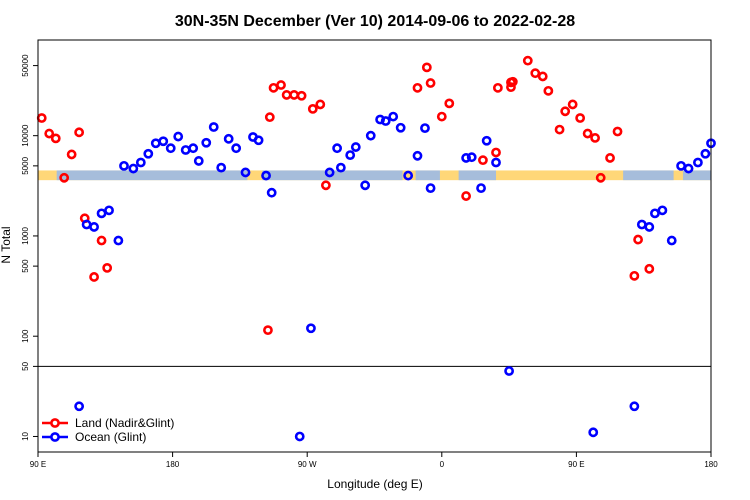 The image size is (750, 500). I want to click on x-tick-label: 180, so click(173, 464).